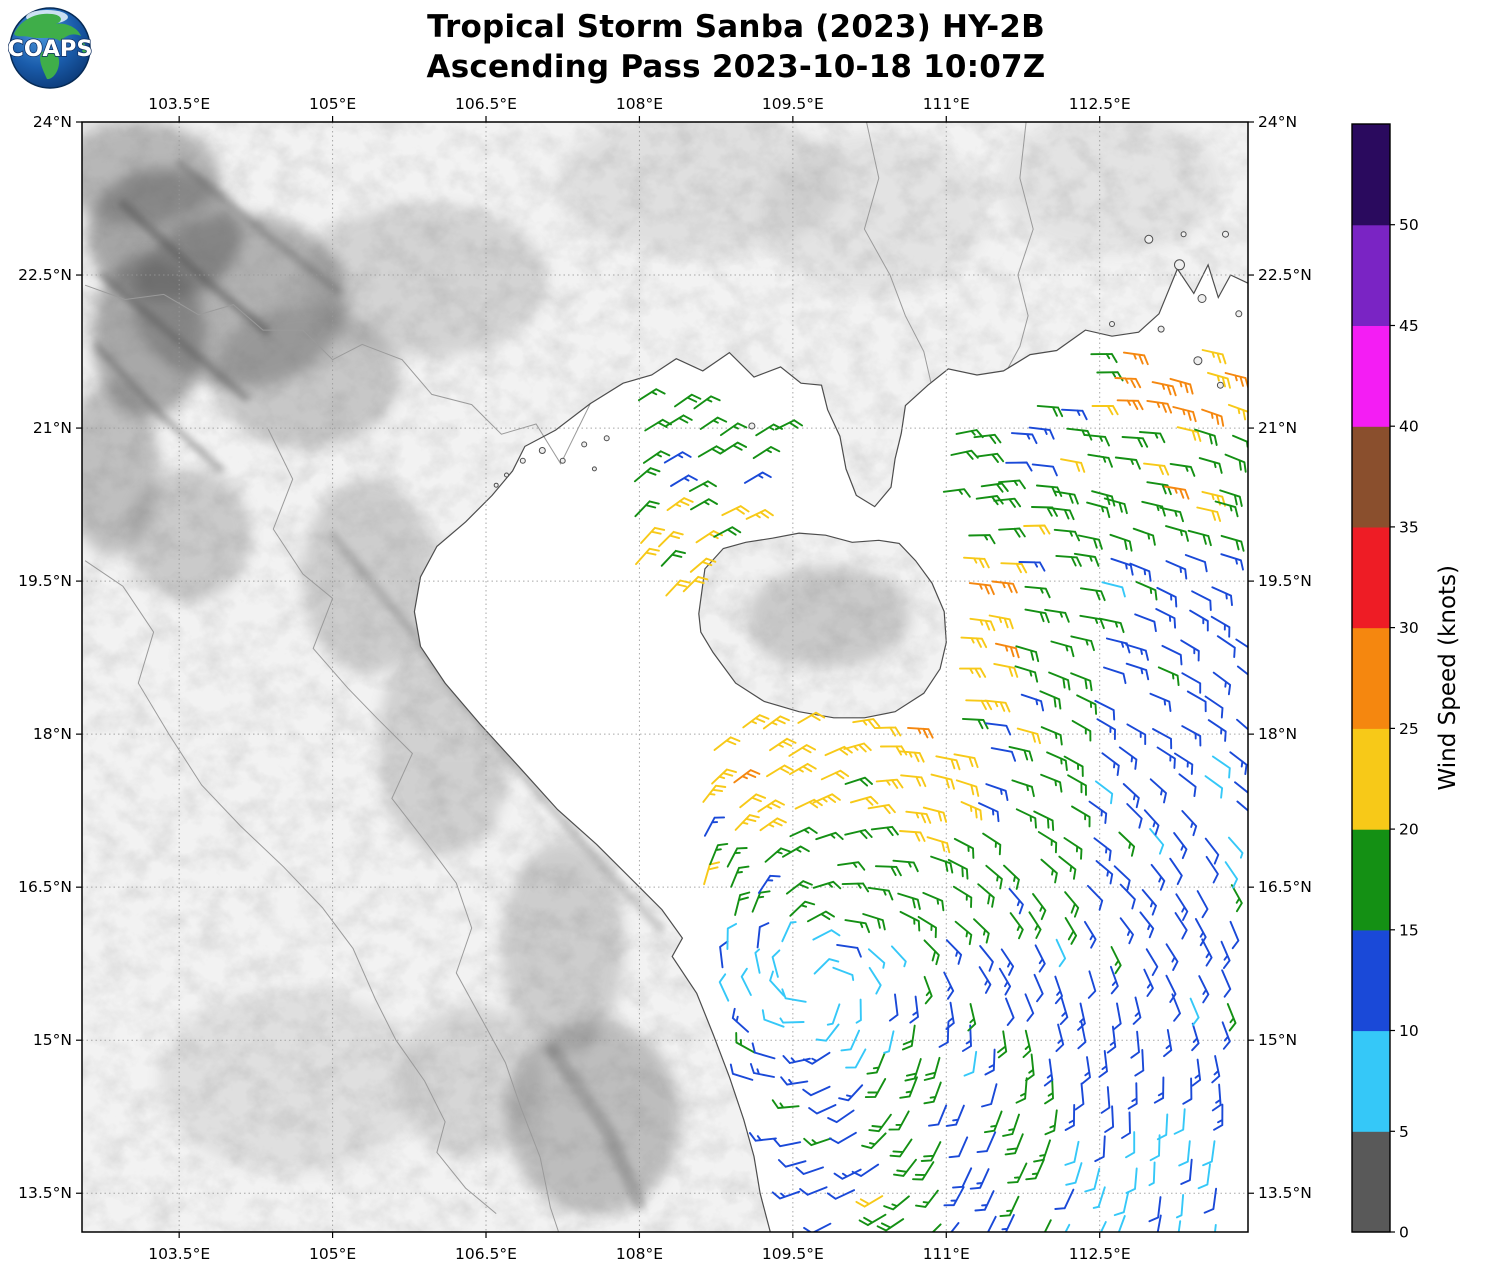 The height and width of the screenshot is (1264, 1485). What do you see at coordinates (639, 1254) in the screenshot?
I see `lon-tick-label-bottom: 108°E` at bounding box center [639, 1254].